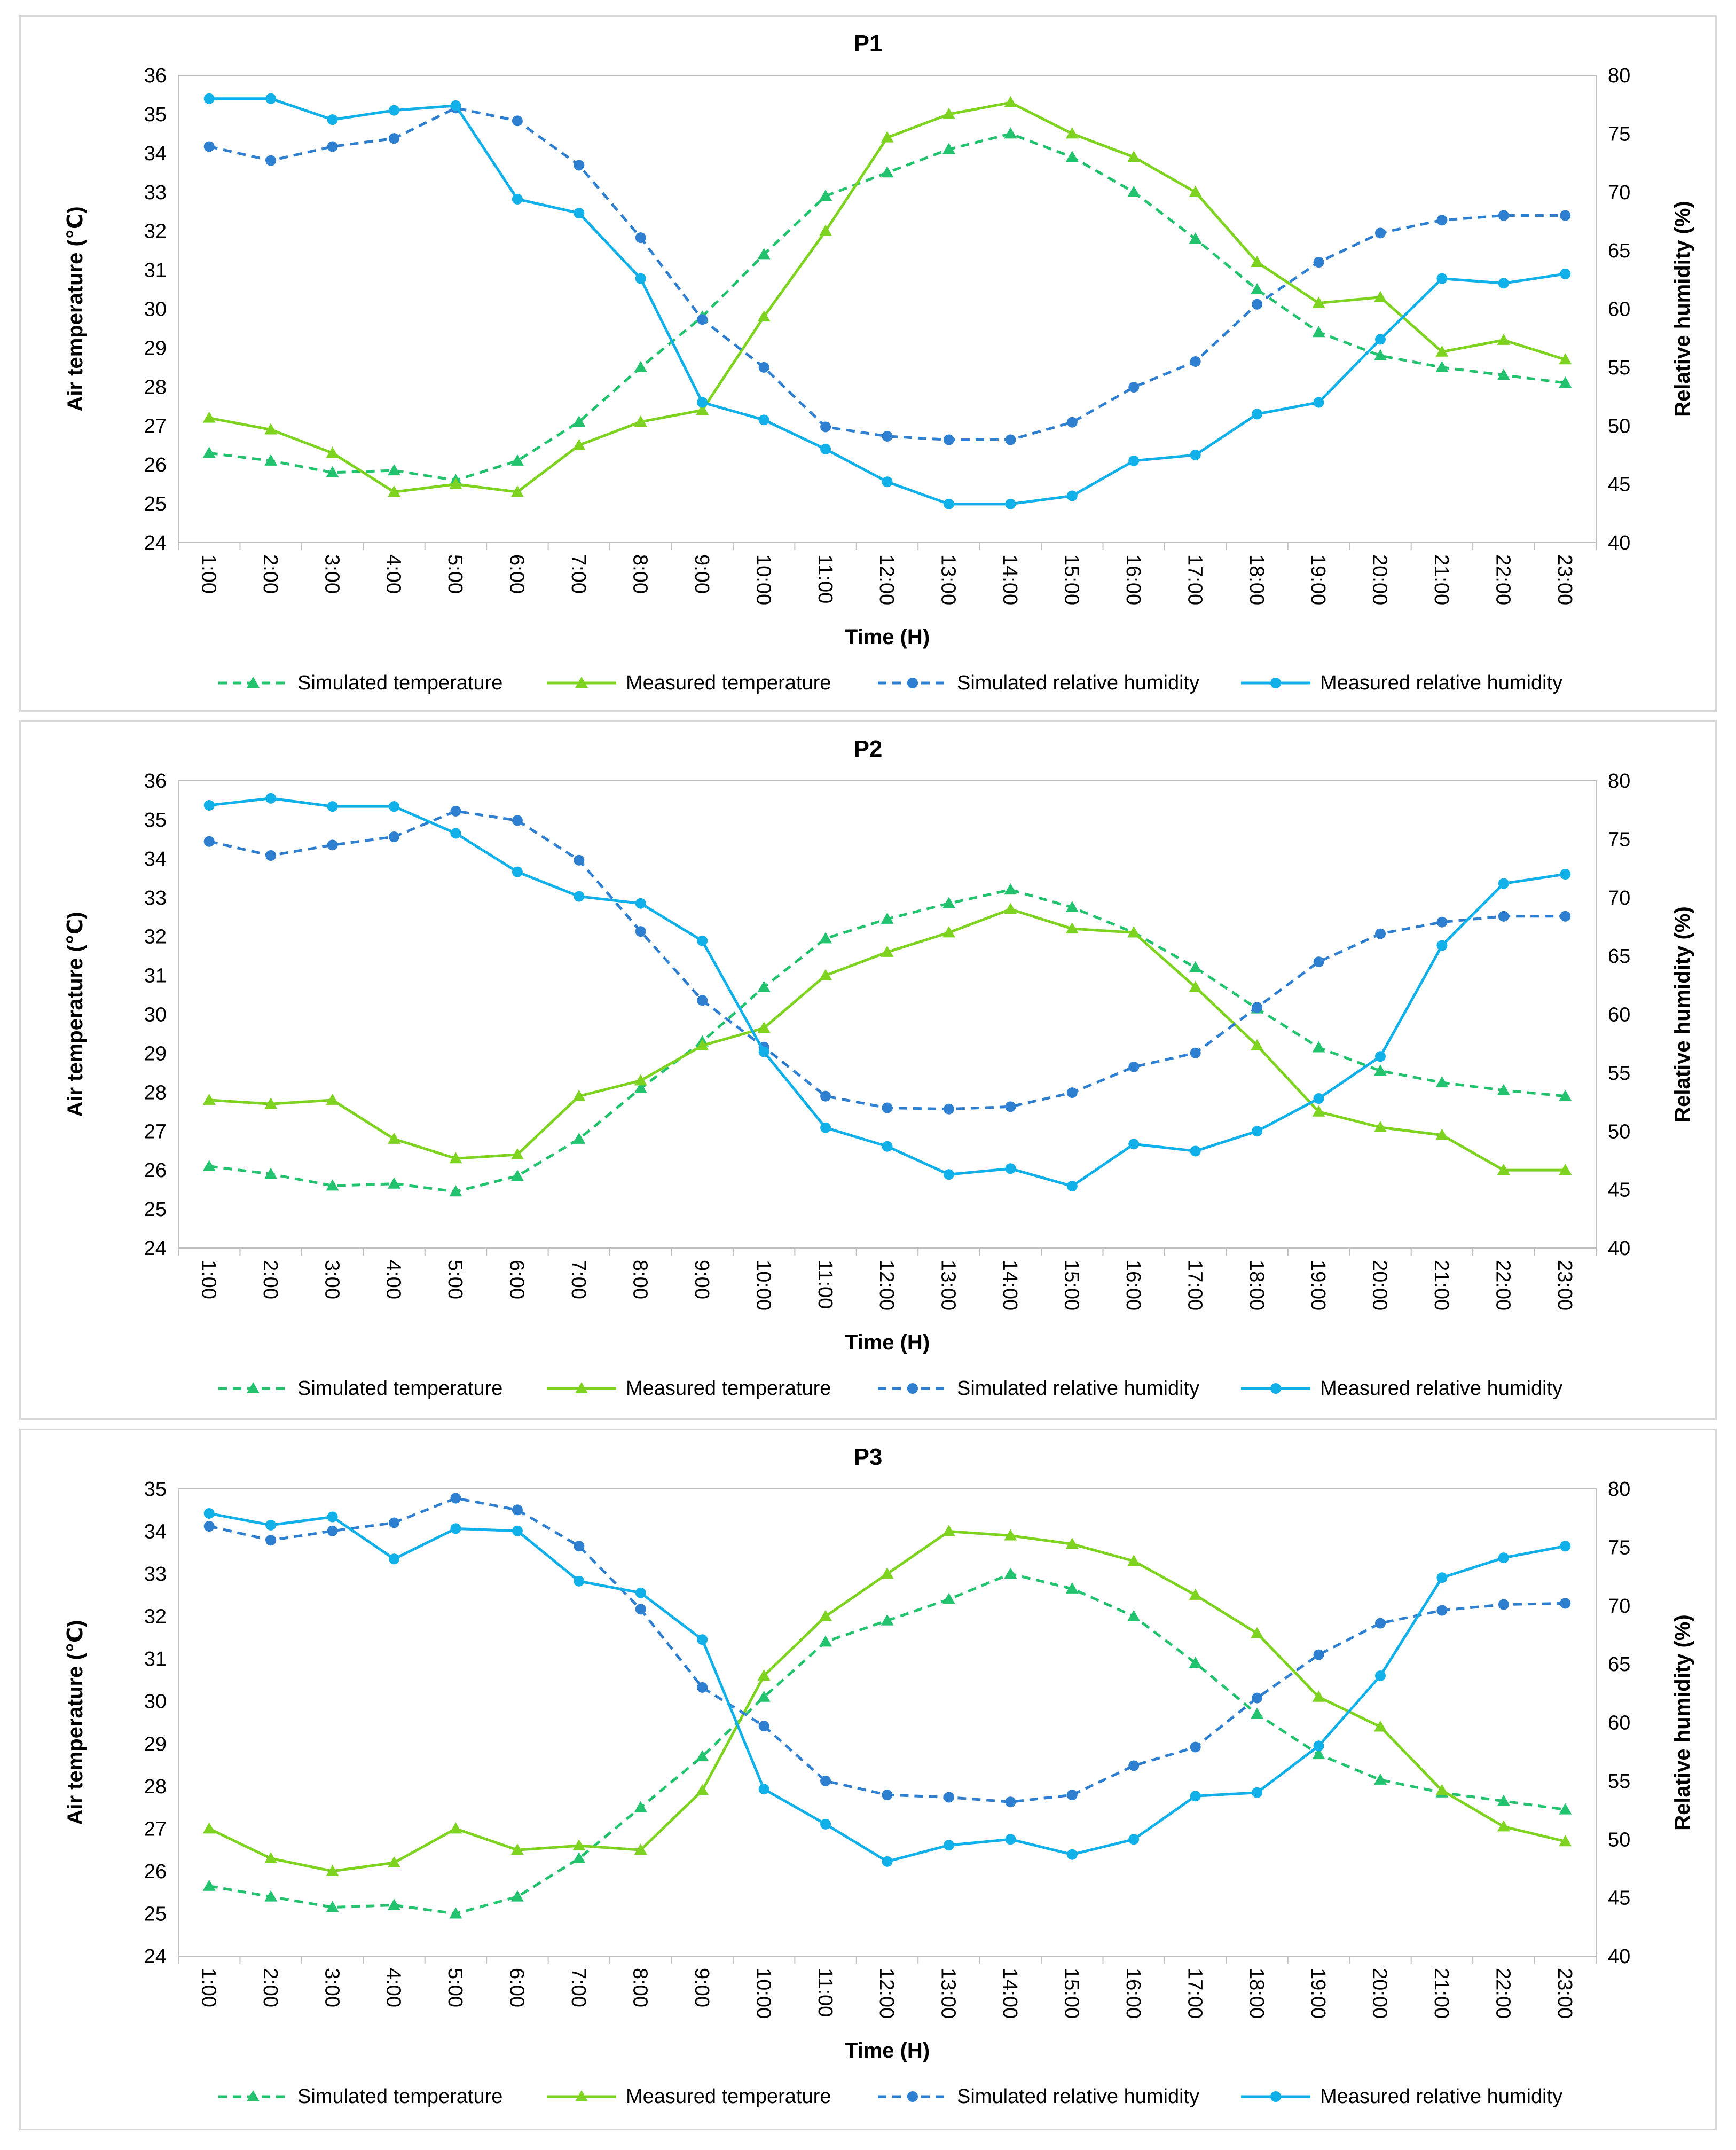  Describe the element at coordinates (1619, 368) in the screenshot. I see `y2-tick-label: 55` at that location.